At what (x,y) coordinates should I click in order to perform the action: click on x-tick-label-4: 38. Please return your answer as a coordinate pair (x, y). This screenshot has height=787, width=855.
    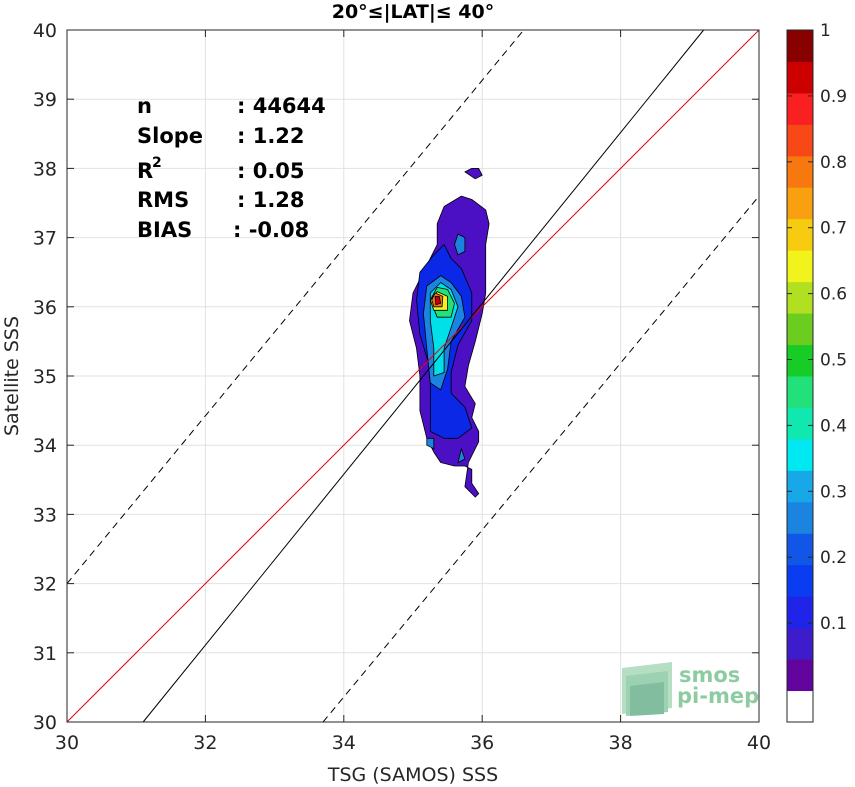
    Looking at the image, I should click on (621, 743).